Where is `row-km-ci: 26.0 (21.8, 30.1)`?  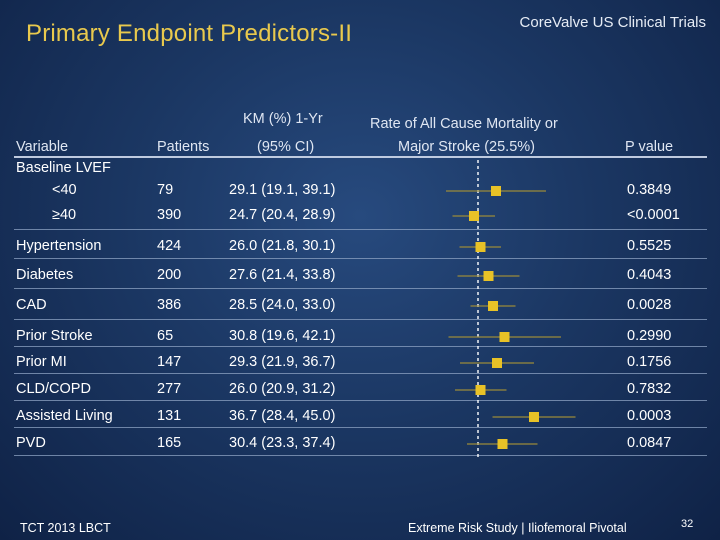
row-km-ci: 26.0 (21.8, 30.1) is located at coordinates (282, 246).